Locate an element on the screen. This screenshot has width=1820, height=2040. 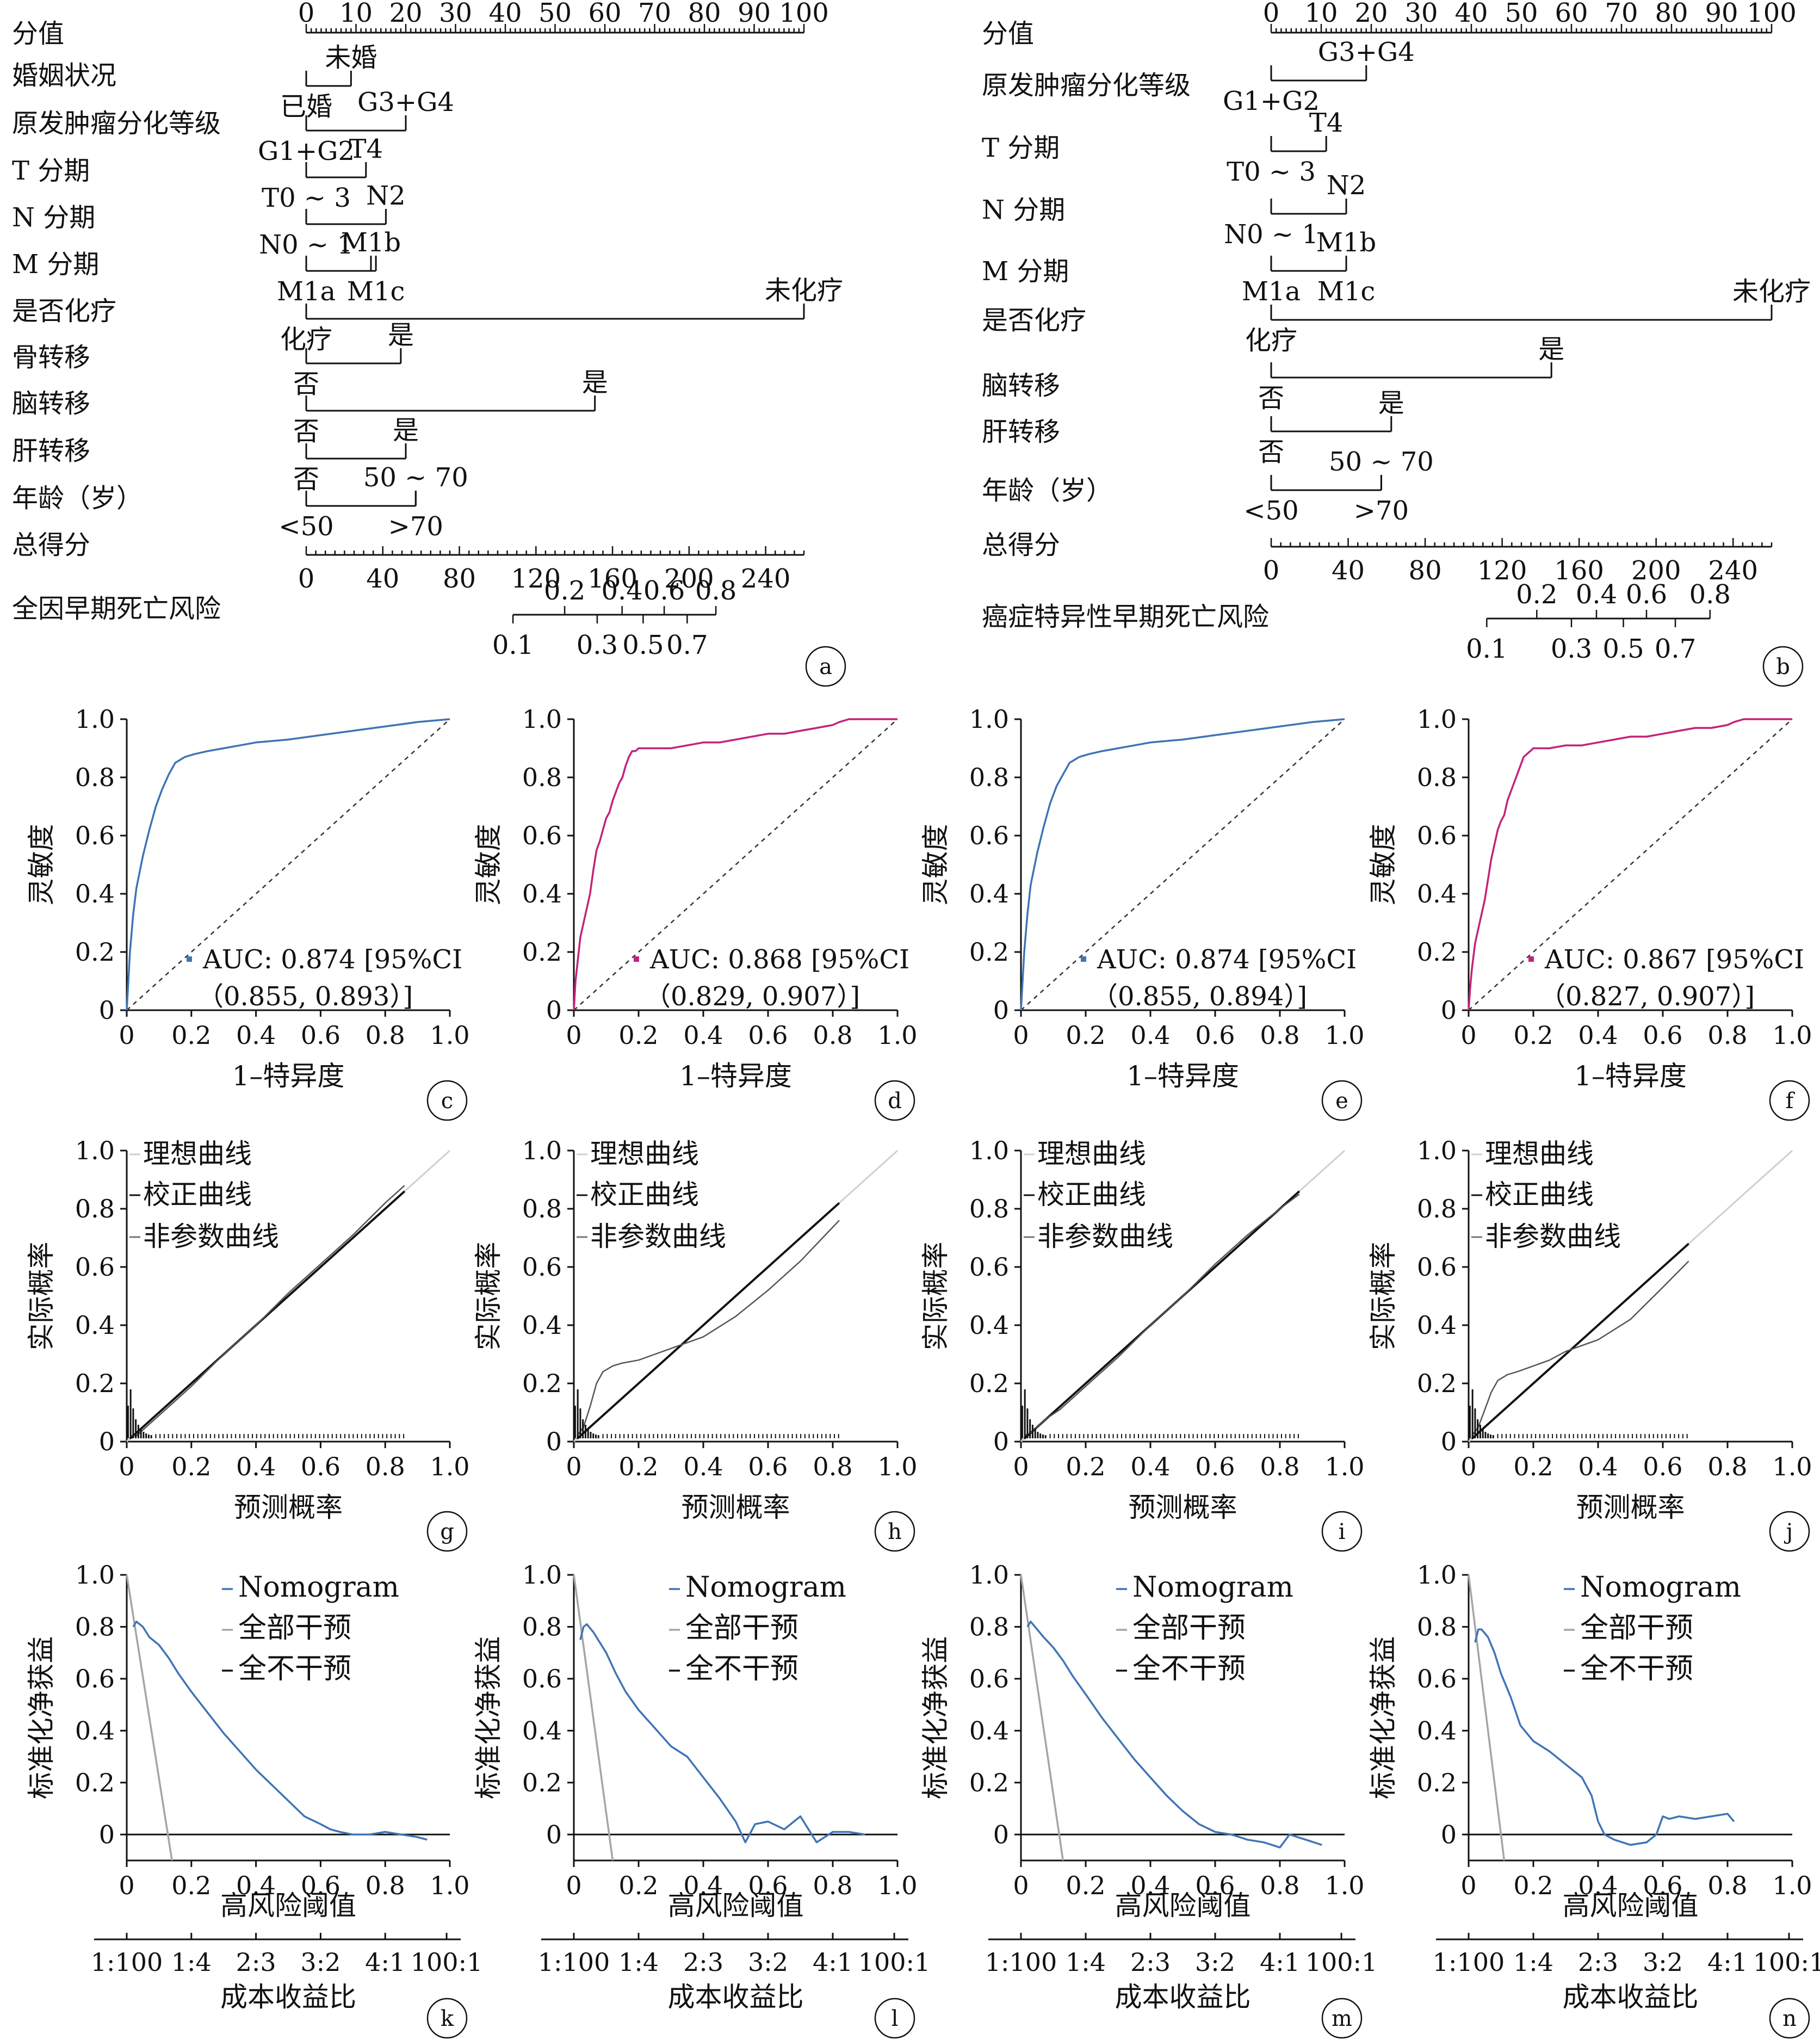
variable-level-label: 是 is located at coordinates (1391, 403).